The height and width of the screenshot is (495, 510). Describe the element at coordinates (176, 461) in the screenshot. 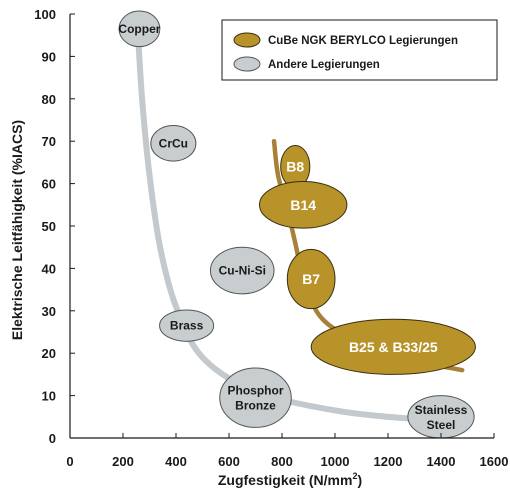

I see `x-tick-label: 400` at that location.